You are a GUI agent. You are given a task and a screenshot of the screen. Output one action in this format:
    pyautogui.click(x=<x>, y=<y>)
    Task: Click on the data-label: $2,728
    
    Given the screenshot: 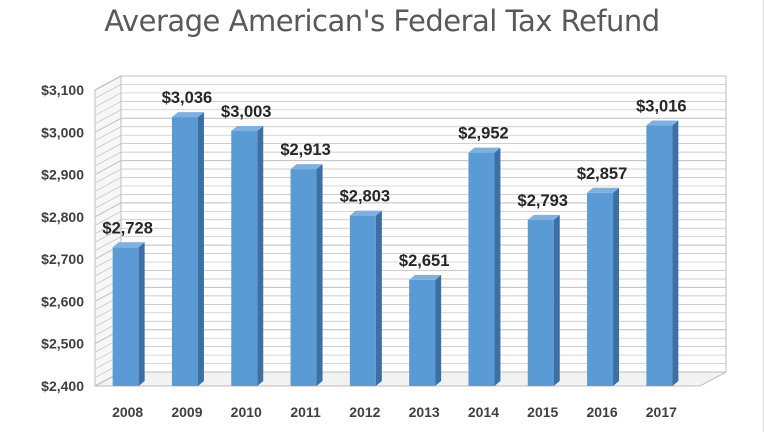 What is the action you would take?
    pyautogui.click(x=127, y=228)
    